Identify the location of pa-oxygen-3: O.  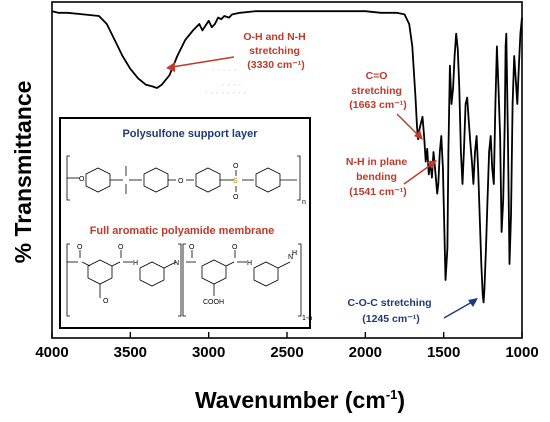
(192, 247).